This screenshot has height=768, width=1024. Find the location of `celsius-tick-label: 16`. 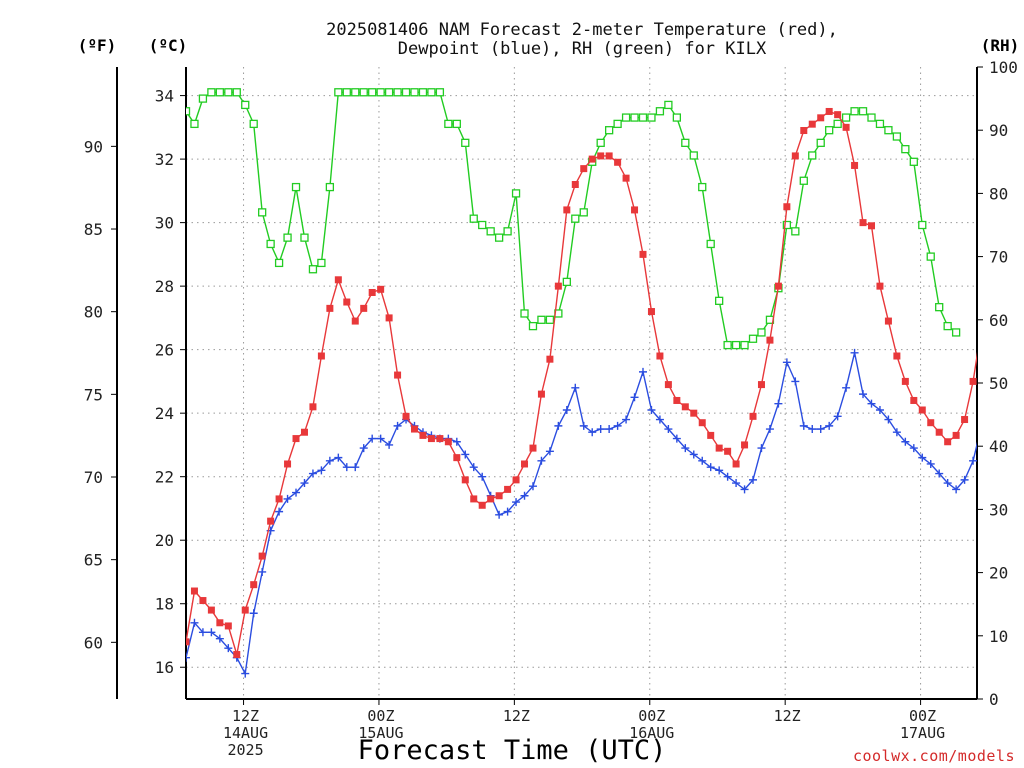

celsius-tick-label: 16 is located at coordinates (164, 667).